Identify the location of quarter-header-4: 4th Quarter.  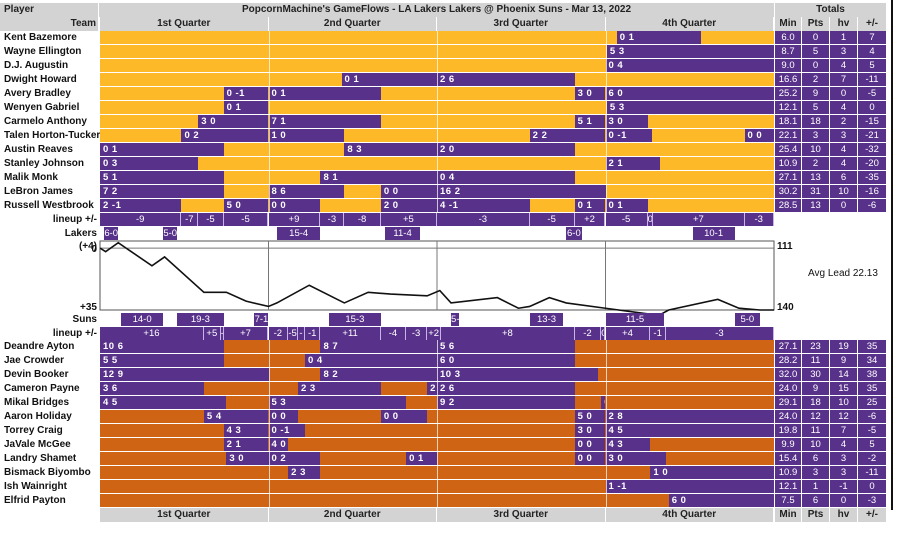
(689, 515).